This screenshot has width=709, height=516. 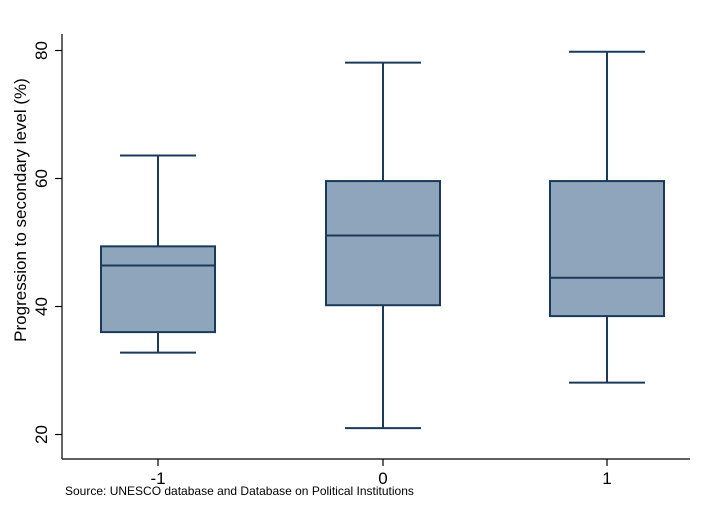 What do you see at coordinates (47, 242) in the screenshot?
I see `y-axis-ticks: 20 40 60 80` at bounding box center [47, 242].